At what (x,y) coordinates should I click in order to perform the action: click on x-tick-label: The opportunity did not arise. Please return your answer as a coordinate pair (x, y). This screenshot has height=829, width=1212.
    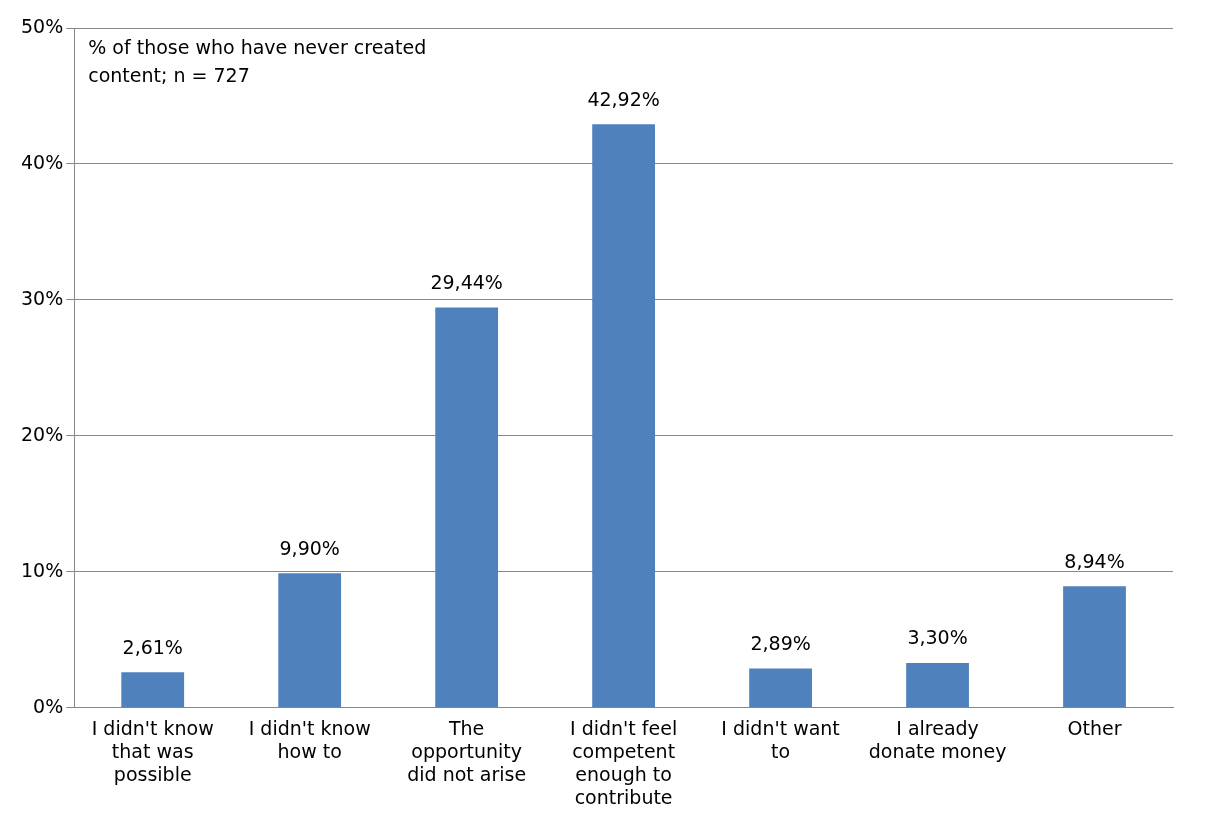
    Looking at the image, I should click on (467, 751).